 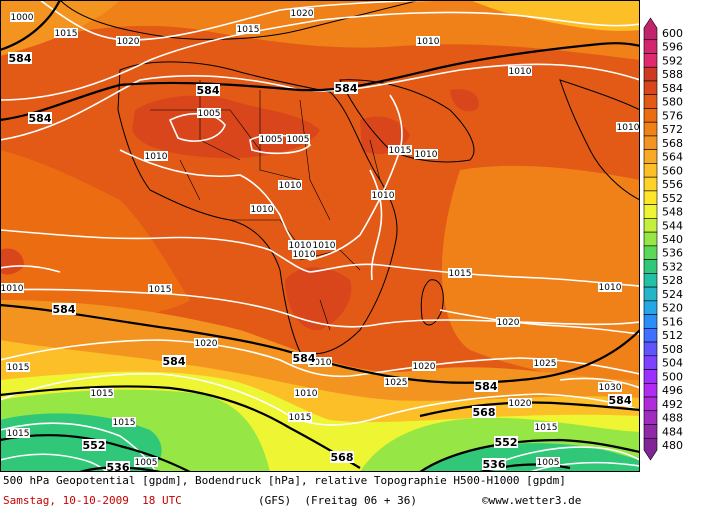 What do you see at coordinates (532, 500) in the screenshot?
I see `footer-credit-link: ©www.wetter3.de` at bounding box center [532, 500].